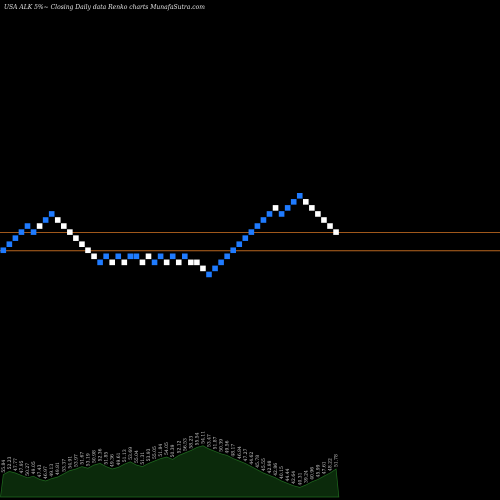 The width and height of the screenshot is (500, 500). What do you see at coordinates (234, 450) in the screenshot?
I see `price-label: 48.17` at bounding box center [234, 450].